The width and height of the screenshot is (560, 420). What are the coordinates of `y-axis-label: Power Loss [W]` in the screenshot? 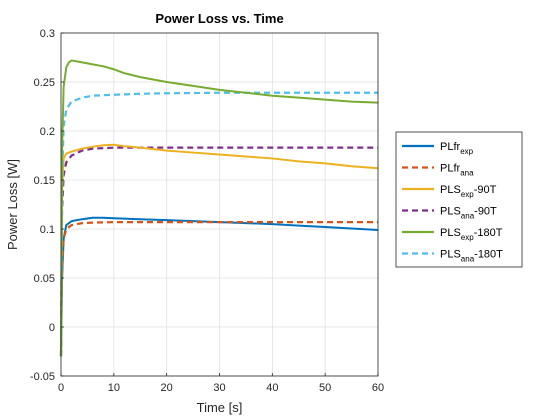 It's located at (12, 204).